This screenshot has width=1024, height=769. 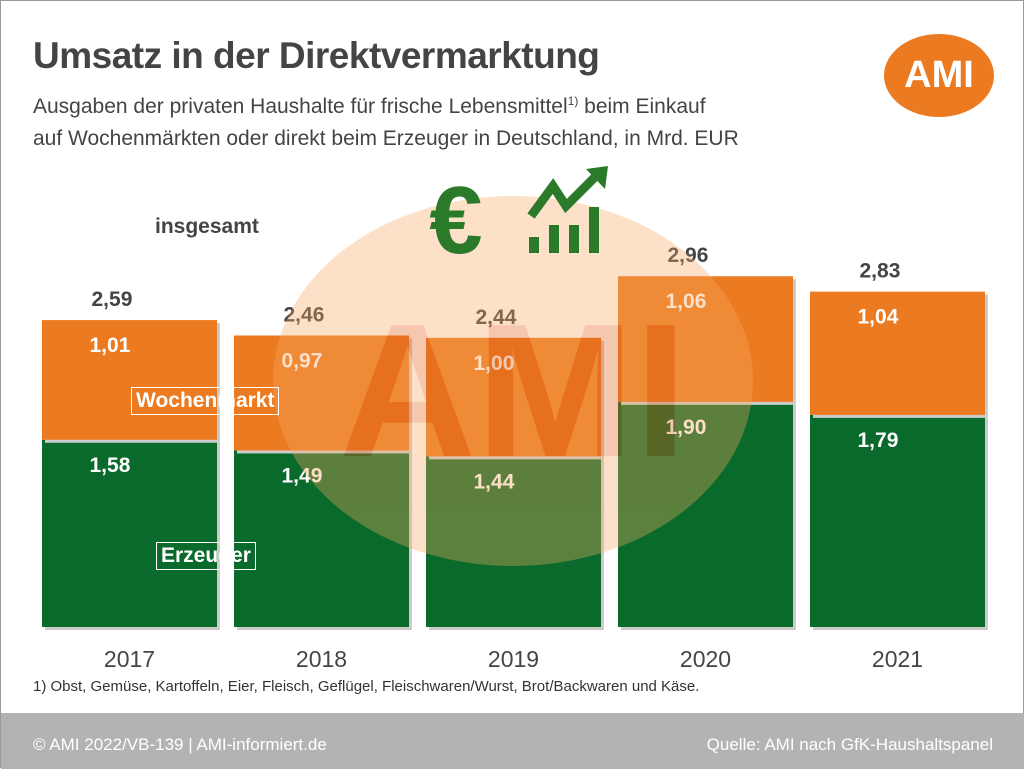 I want to click on series-label-wochenmarkt: Wochenmarkt, so click(x=205, y=401).